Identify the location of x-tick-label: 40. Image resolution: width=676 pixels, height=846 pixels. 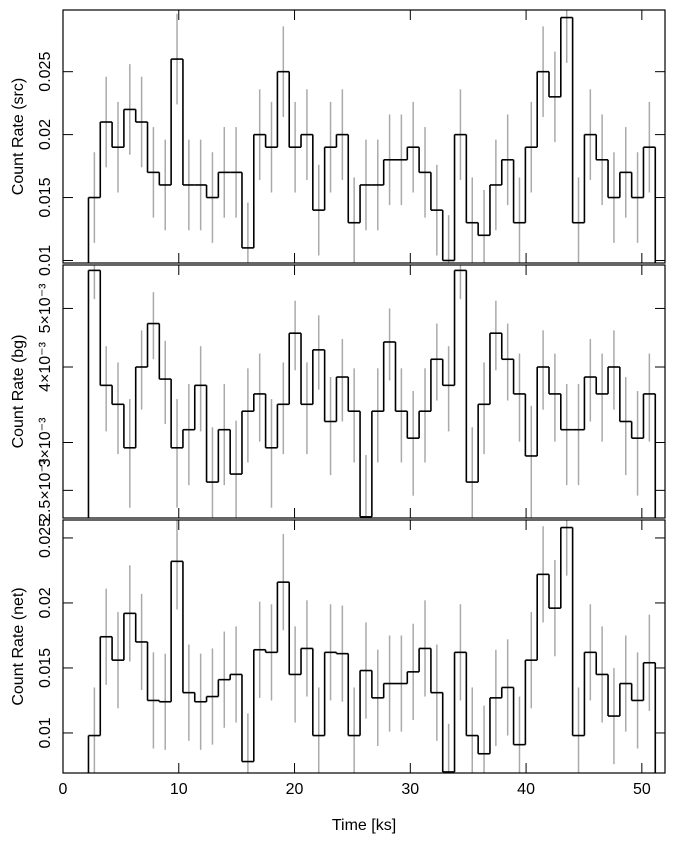
(526, 789).